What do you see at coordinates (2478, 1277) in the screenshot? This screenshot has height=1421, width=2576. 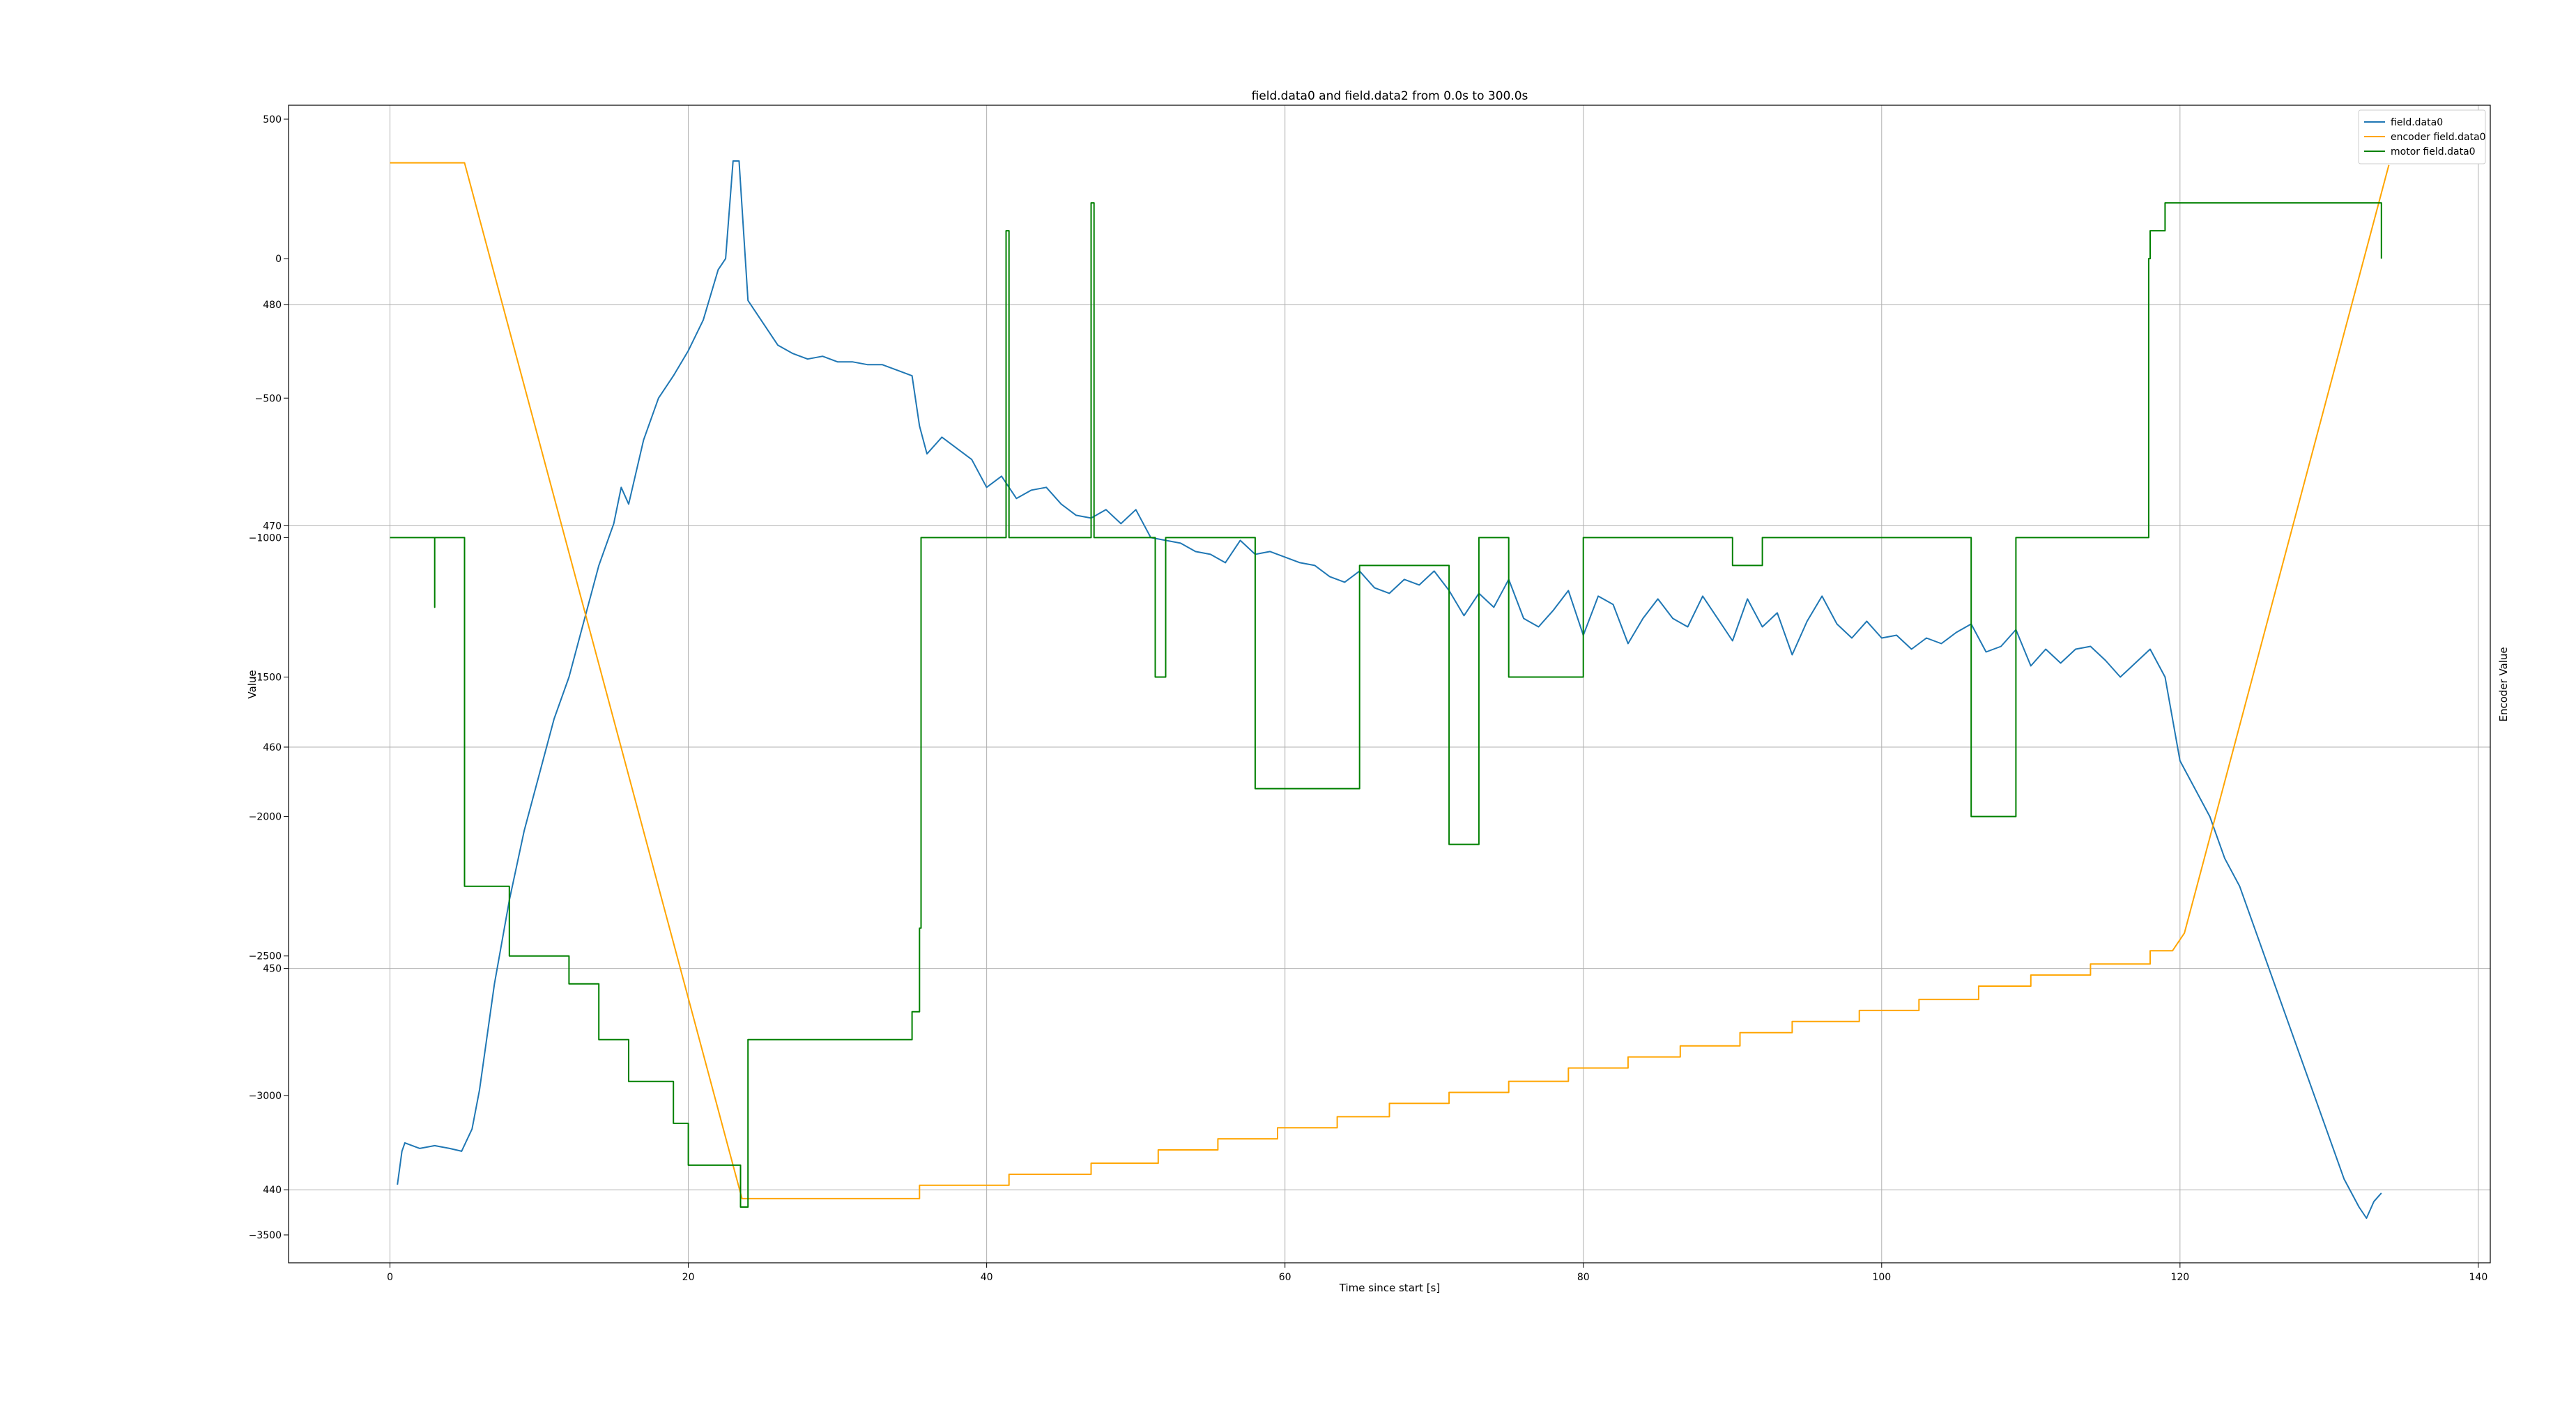 I see `x-tick-label: 140` at bounding box center [2478, 1277].